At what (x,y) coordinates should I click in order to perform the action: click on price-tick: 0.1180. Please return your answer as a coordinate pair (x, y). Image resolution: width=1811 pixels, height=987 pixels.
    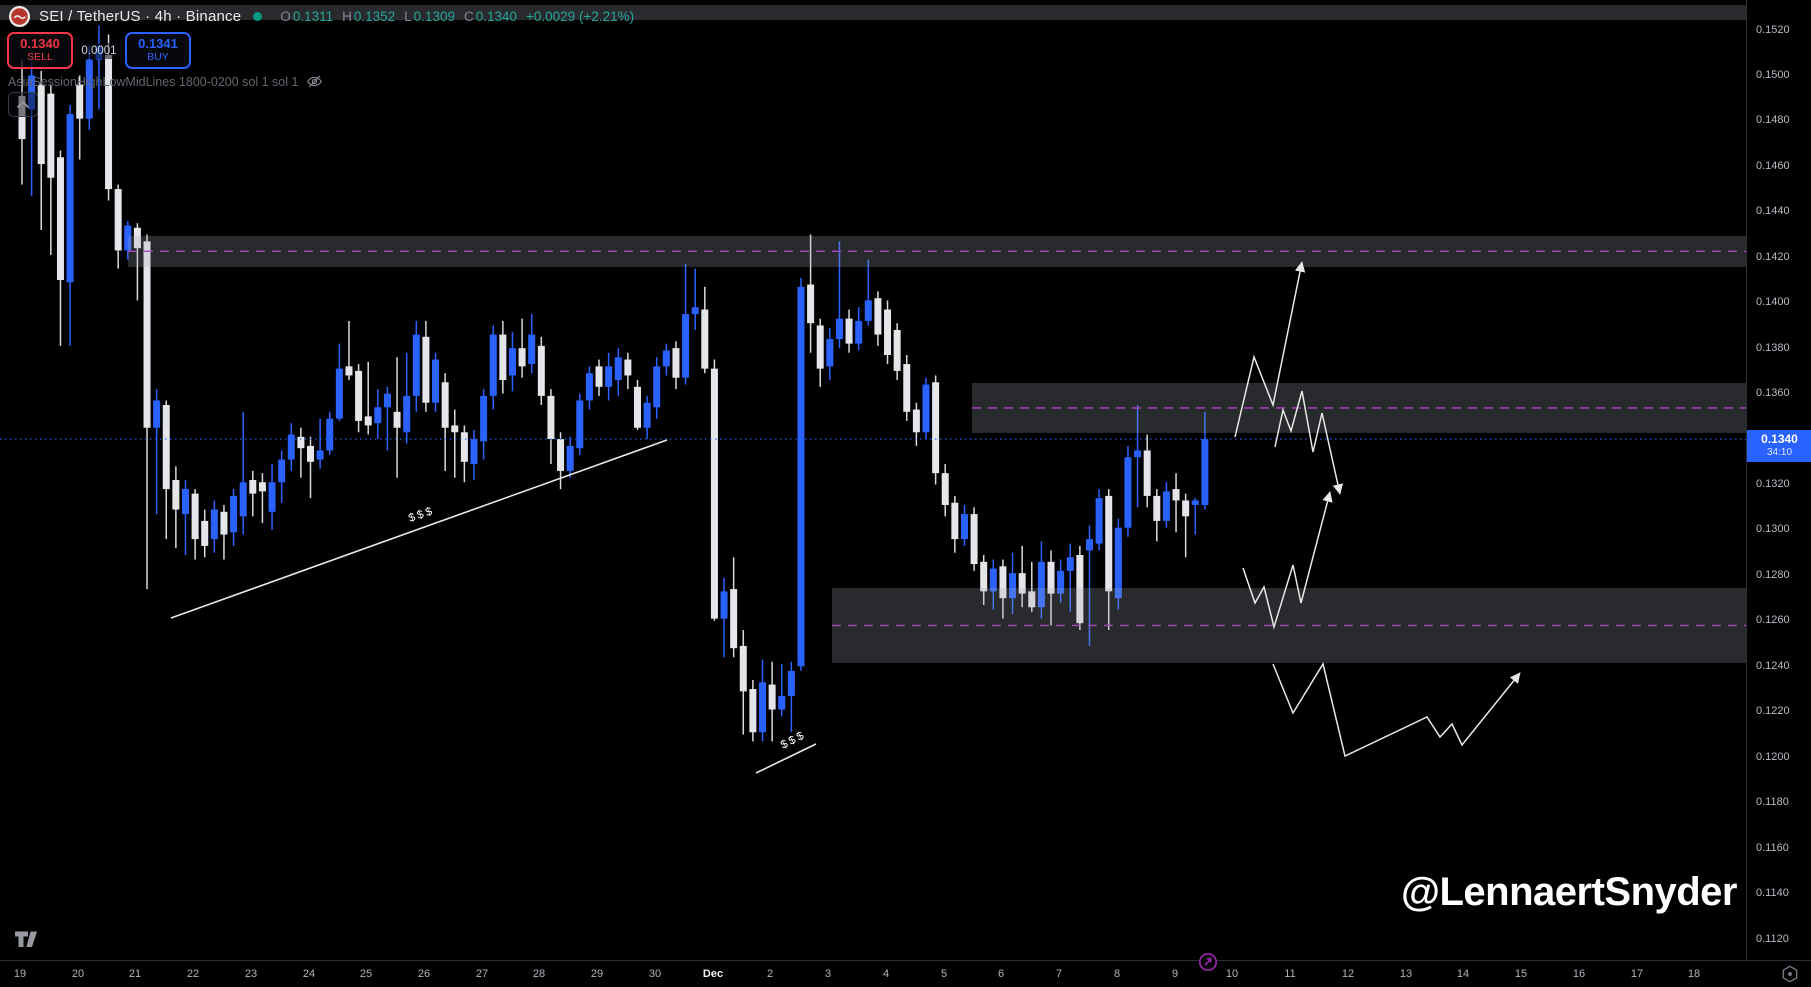
    Looking at the image, I should click on (1772, 802).